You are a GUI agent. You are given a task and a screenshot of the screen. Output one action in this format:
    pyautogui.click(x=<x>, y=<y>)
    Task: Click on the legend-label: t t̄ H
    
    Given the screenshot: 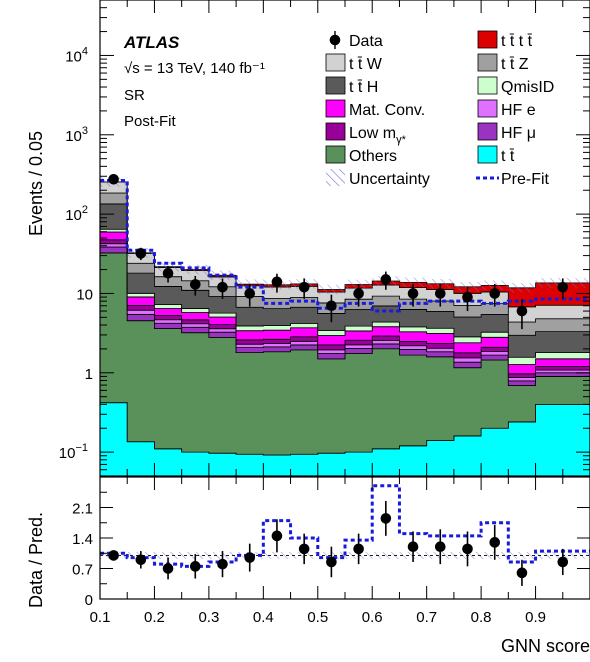 What is the action you would take?
    pyautogui.click(x=363, y=87)
    